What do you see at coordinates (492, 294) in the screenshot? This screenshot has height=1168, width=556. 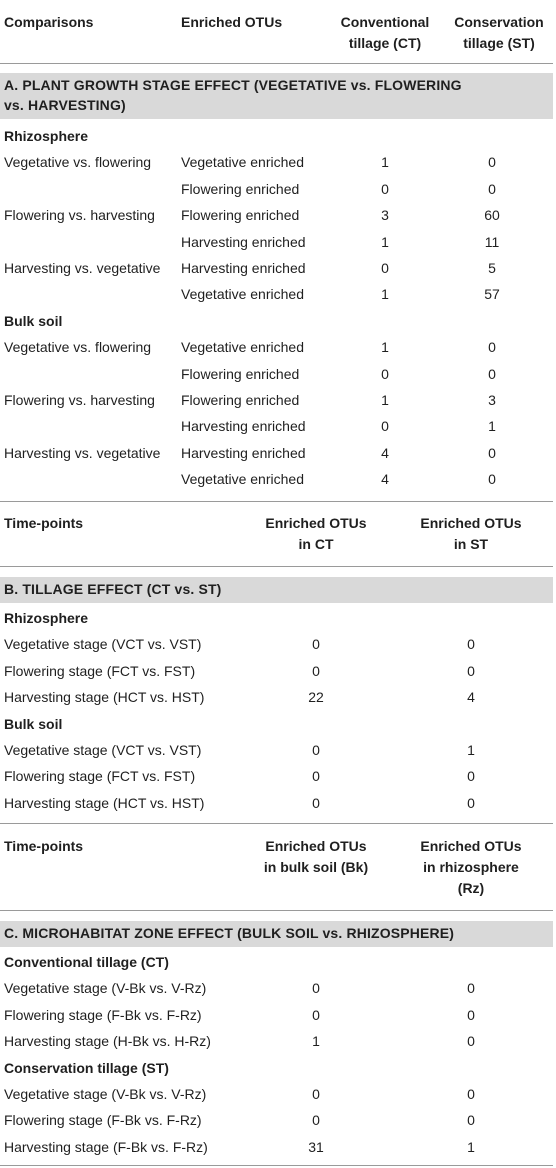 I see `st-value: 57` at bounding box center [492, 294].